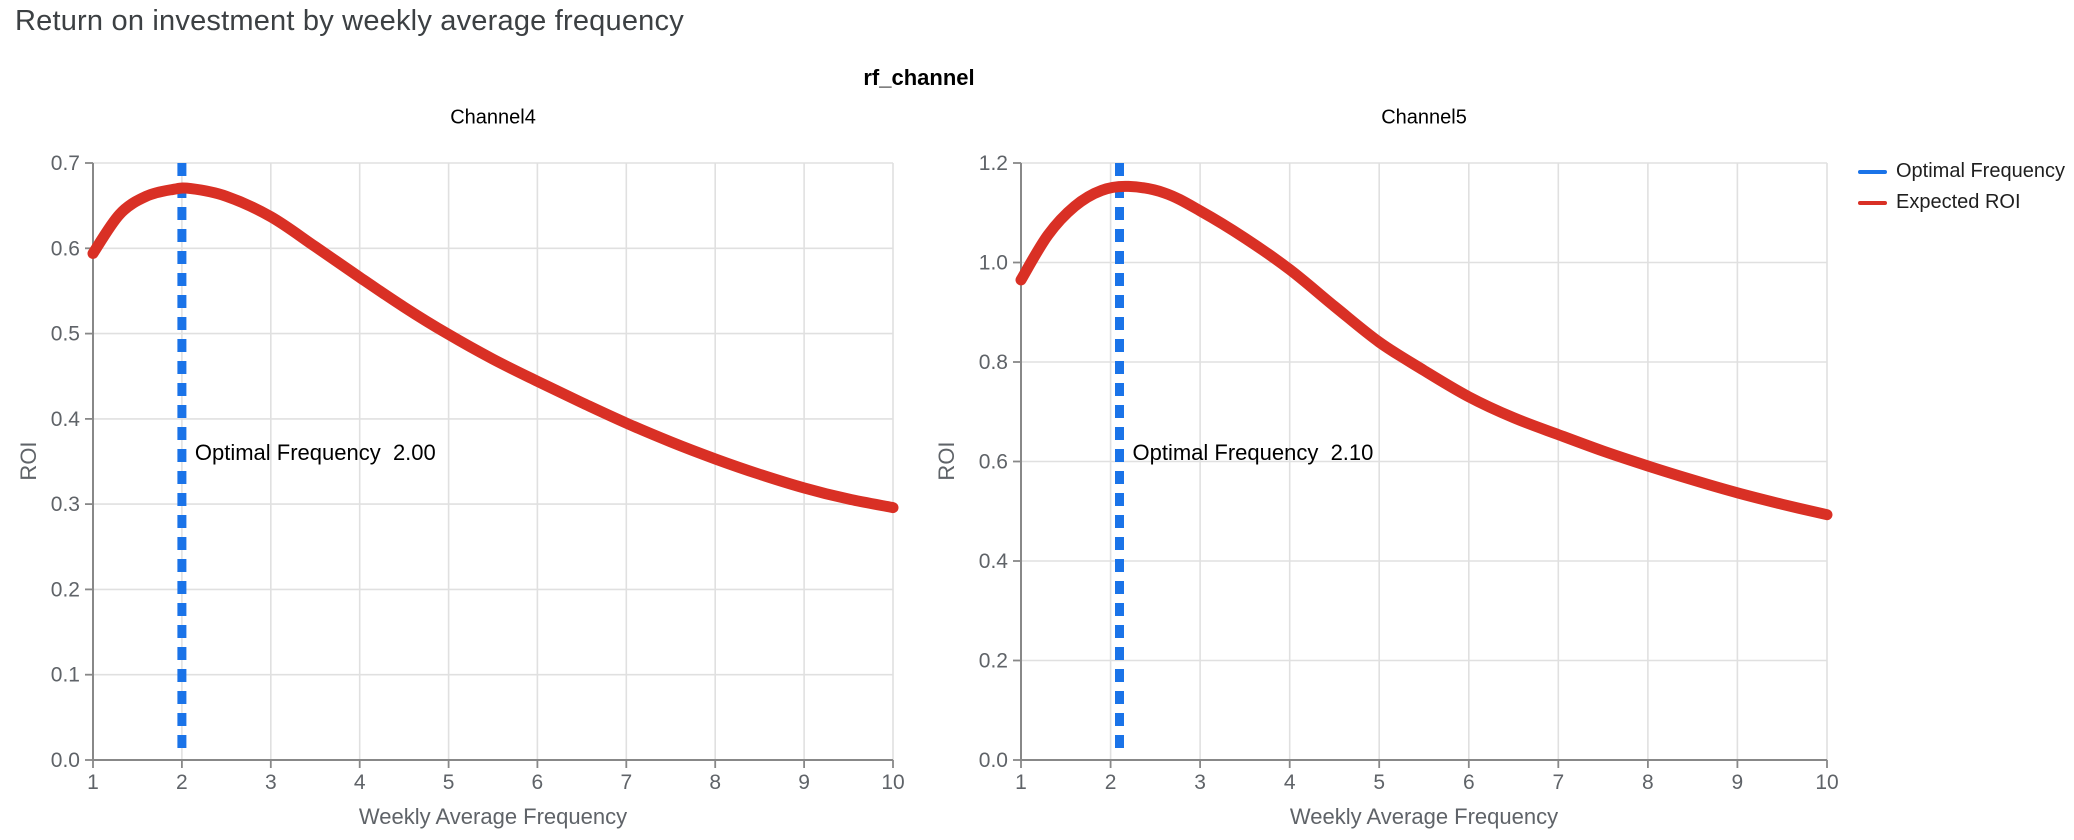 Image resolution: width=2074 pixels, height=840 pixels. I want to click on facet-group-title: rf_channel, so click(919, 77).